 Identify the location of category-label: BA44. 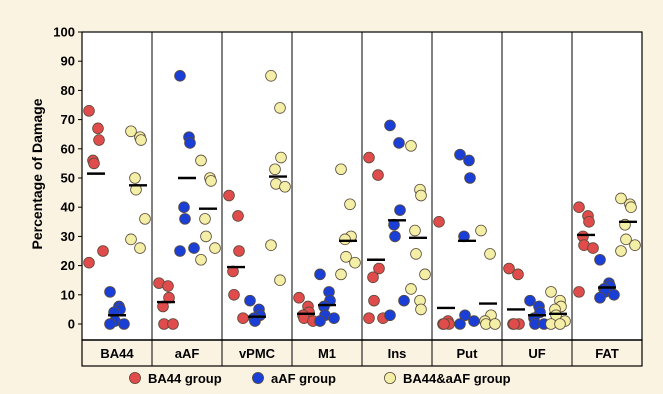
(117, 353).